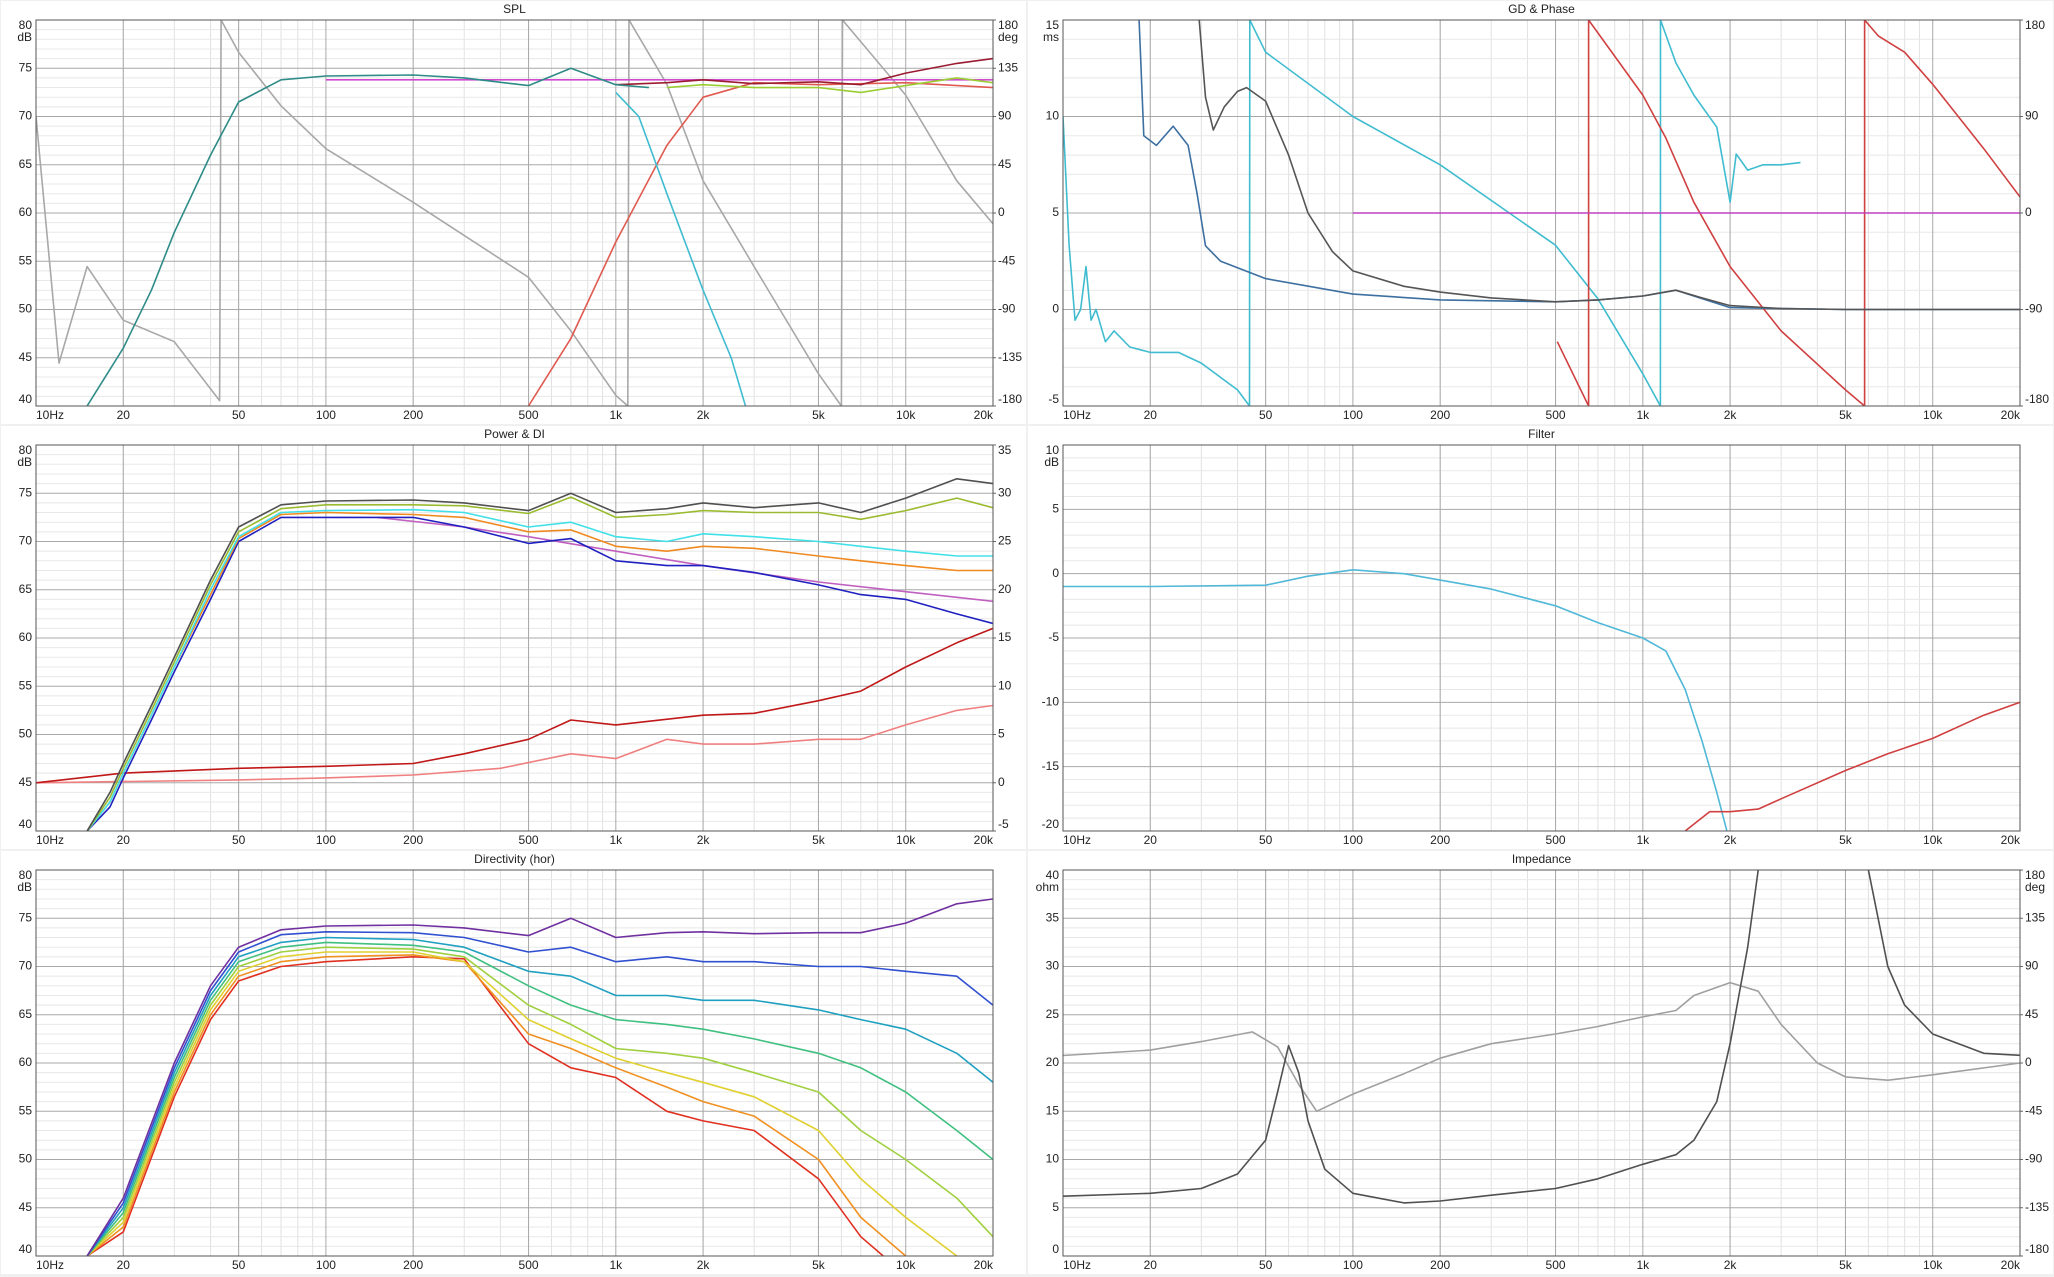 This screenshot has width=2054, height=1277. What do you see at coordinates (1005, 116) in the screenshot?
I see `y2-tick-label: 90` at bounding box center [1005, 116].